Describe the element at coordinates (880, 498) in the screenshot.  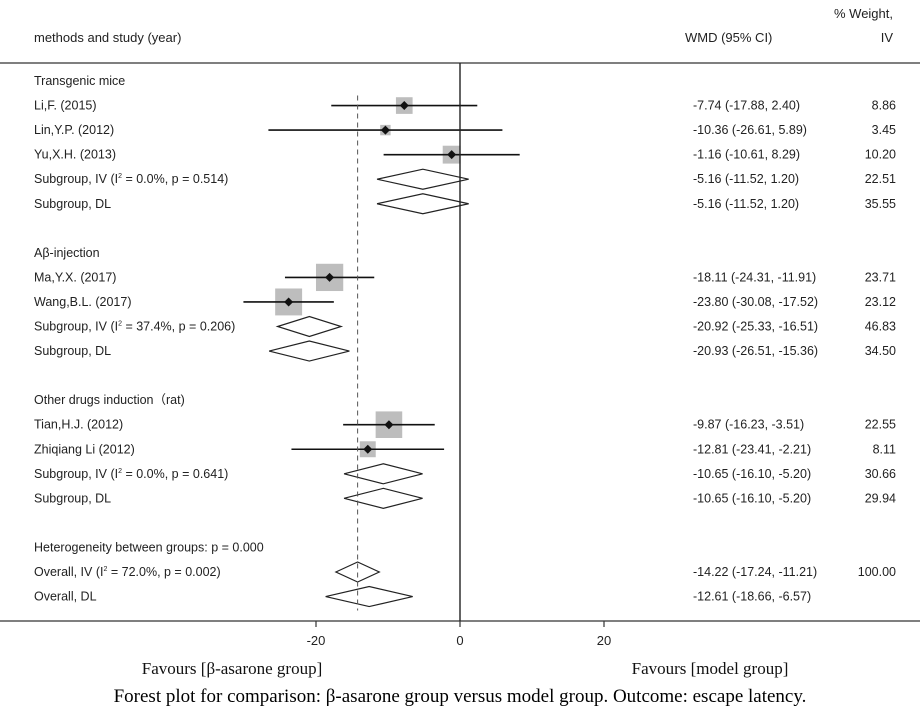
I see `weight-value: 29.94` at that location.